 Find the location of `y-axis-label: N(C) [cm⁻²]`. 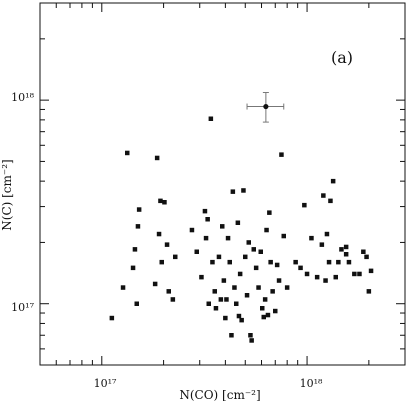

y-axis-label: N(C) [cm⁻²] is located at coordinates (7, 194).